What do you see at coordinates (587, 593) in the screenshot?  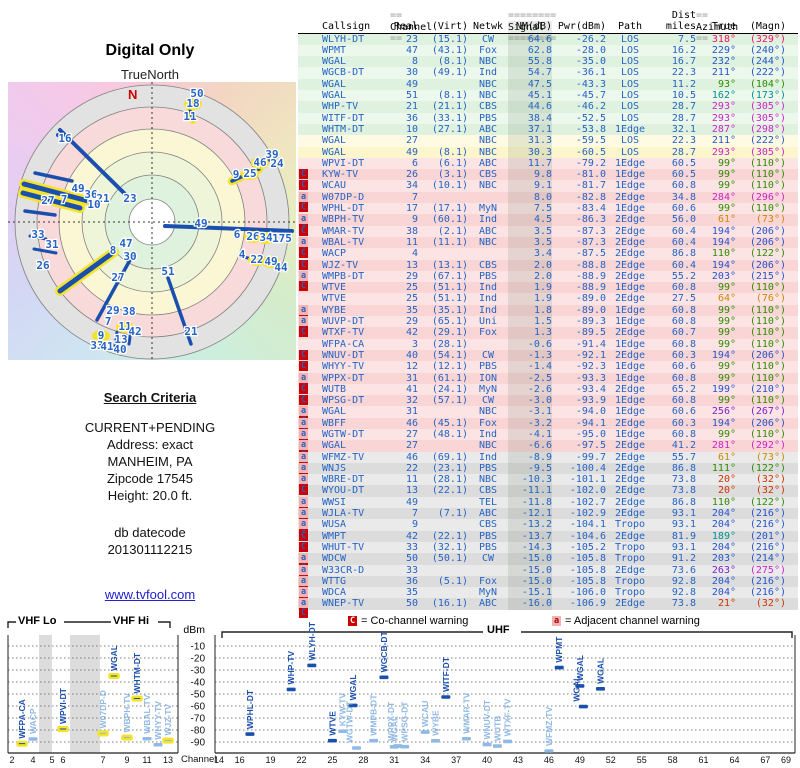 I see `power-cell: -106.0` at bounding box center [587, 593].